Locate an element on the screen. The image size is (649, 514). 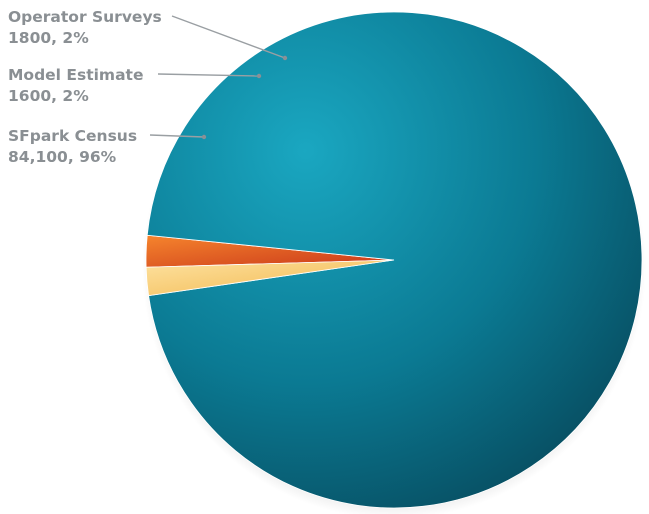
slice-label-name-model-estimate: Model Estimate is located at coordinates (75, 75).